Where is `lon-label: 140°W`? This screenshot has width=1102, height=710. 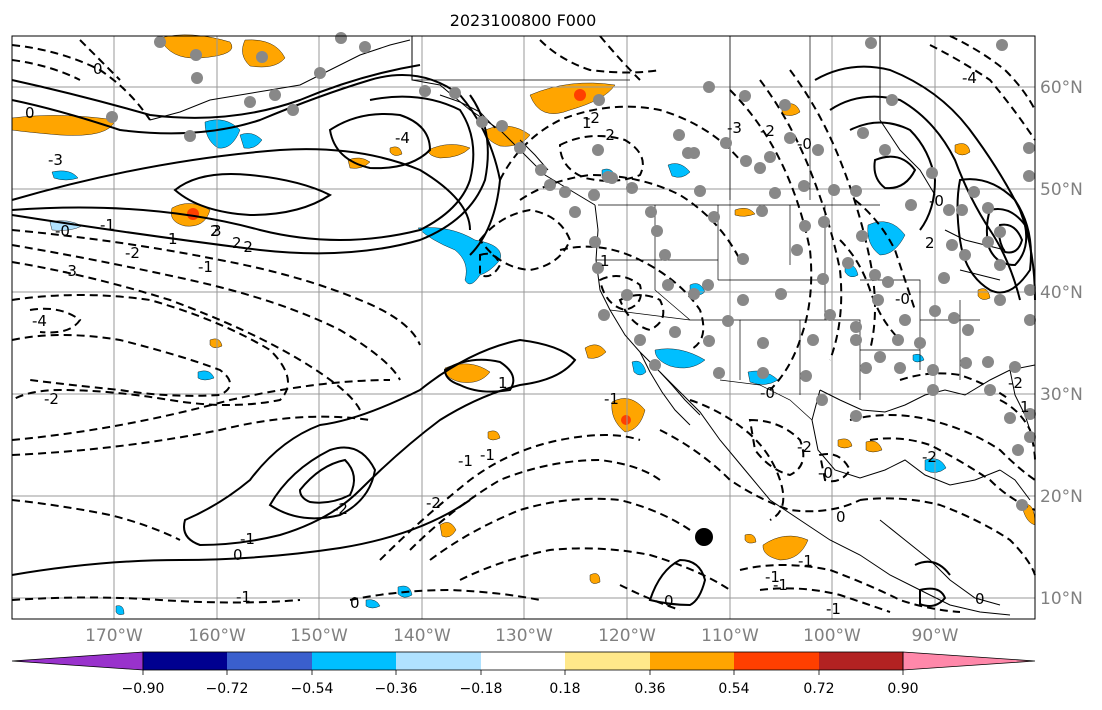
lon-label: 140°W is located at coordinates (422, 636).